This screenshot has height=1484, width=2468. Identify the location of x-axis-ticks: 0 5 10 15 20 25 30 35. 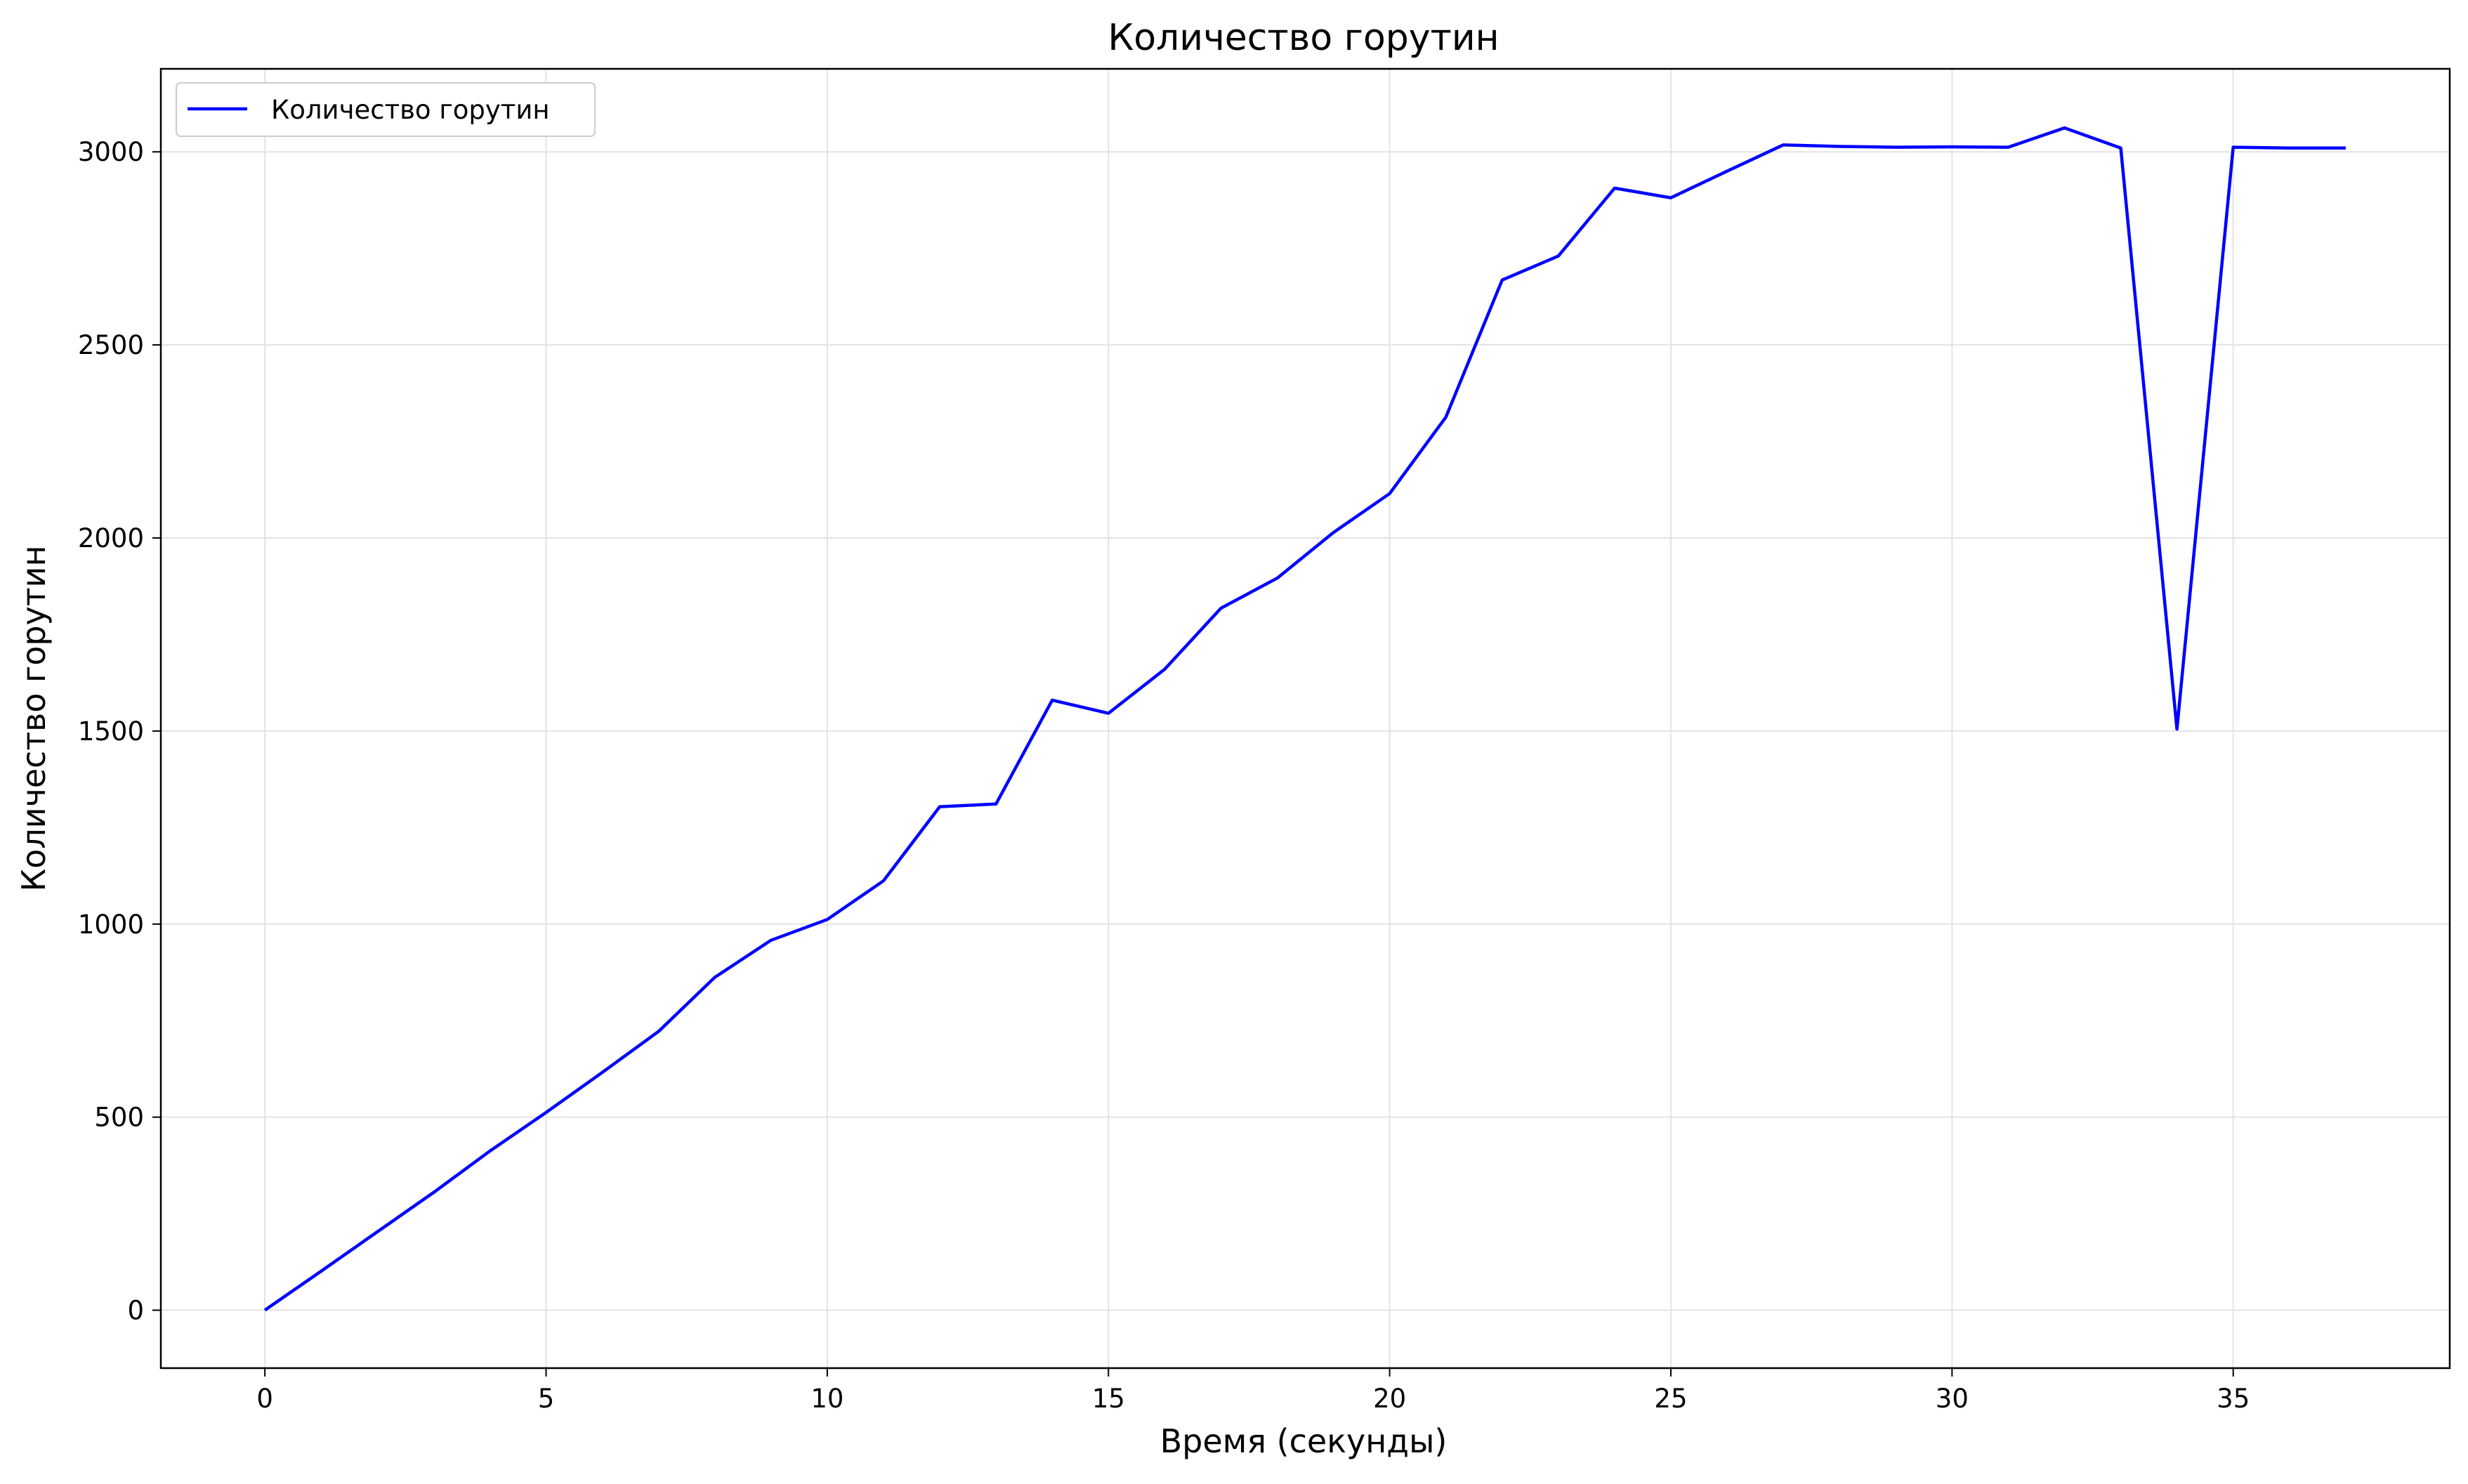
(1253, 1391).